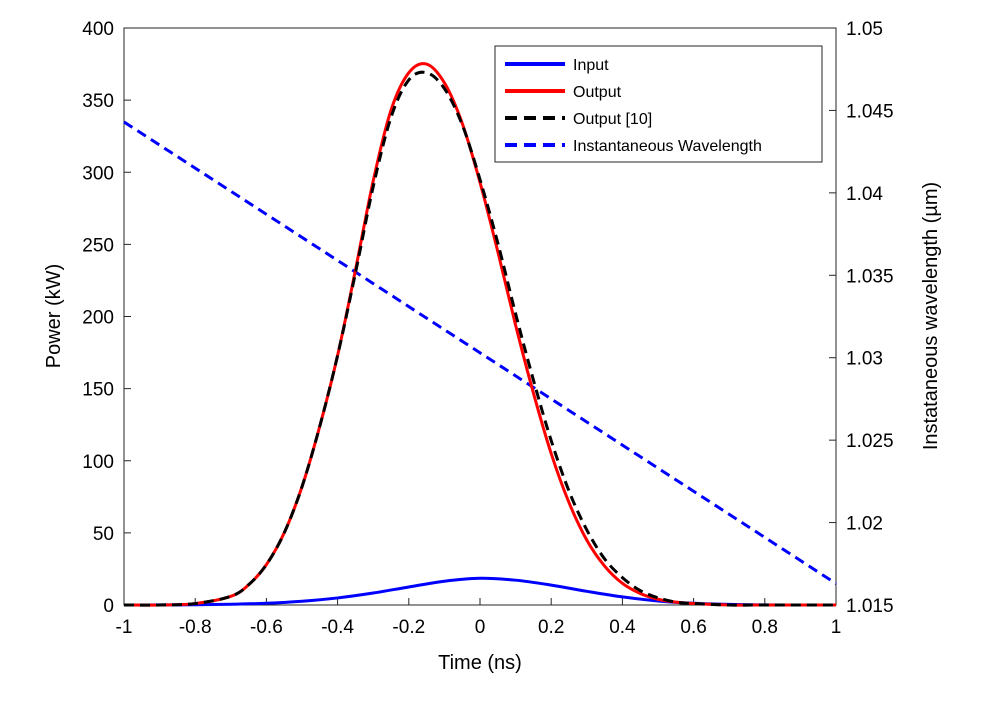 This screenshot has width=991, height=715. What do you see at coordinates (836, 627) in the screenshot?
I see `x-tick-label: 1` at bounding box center [836, 627].